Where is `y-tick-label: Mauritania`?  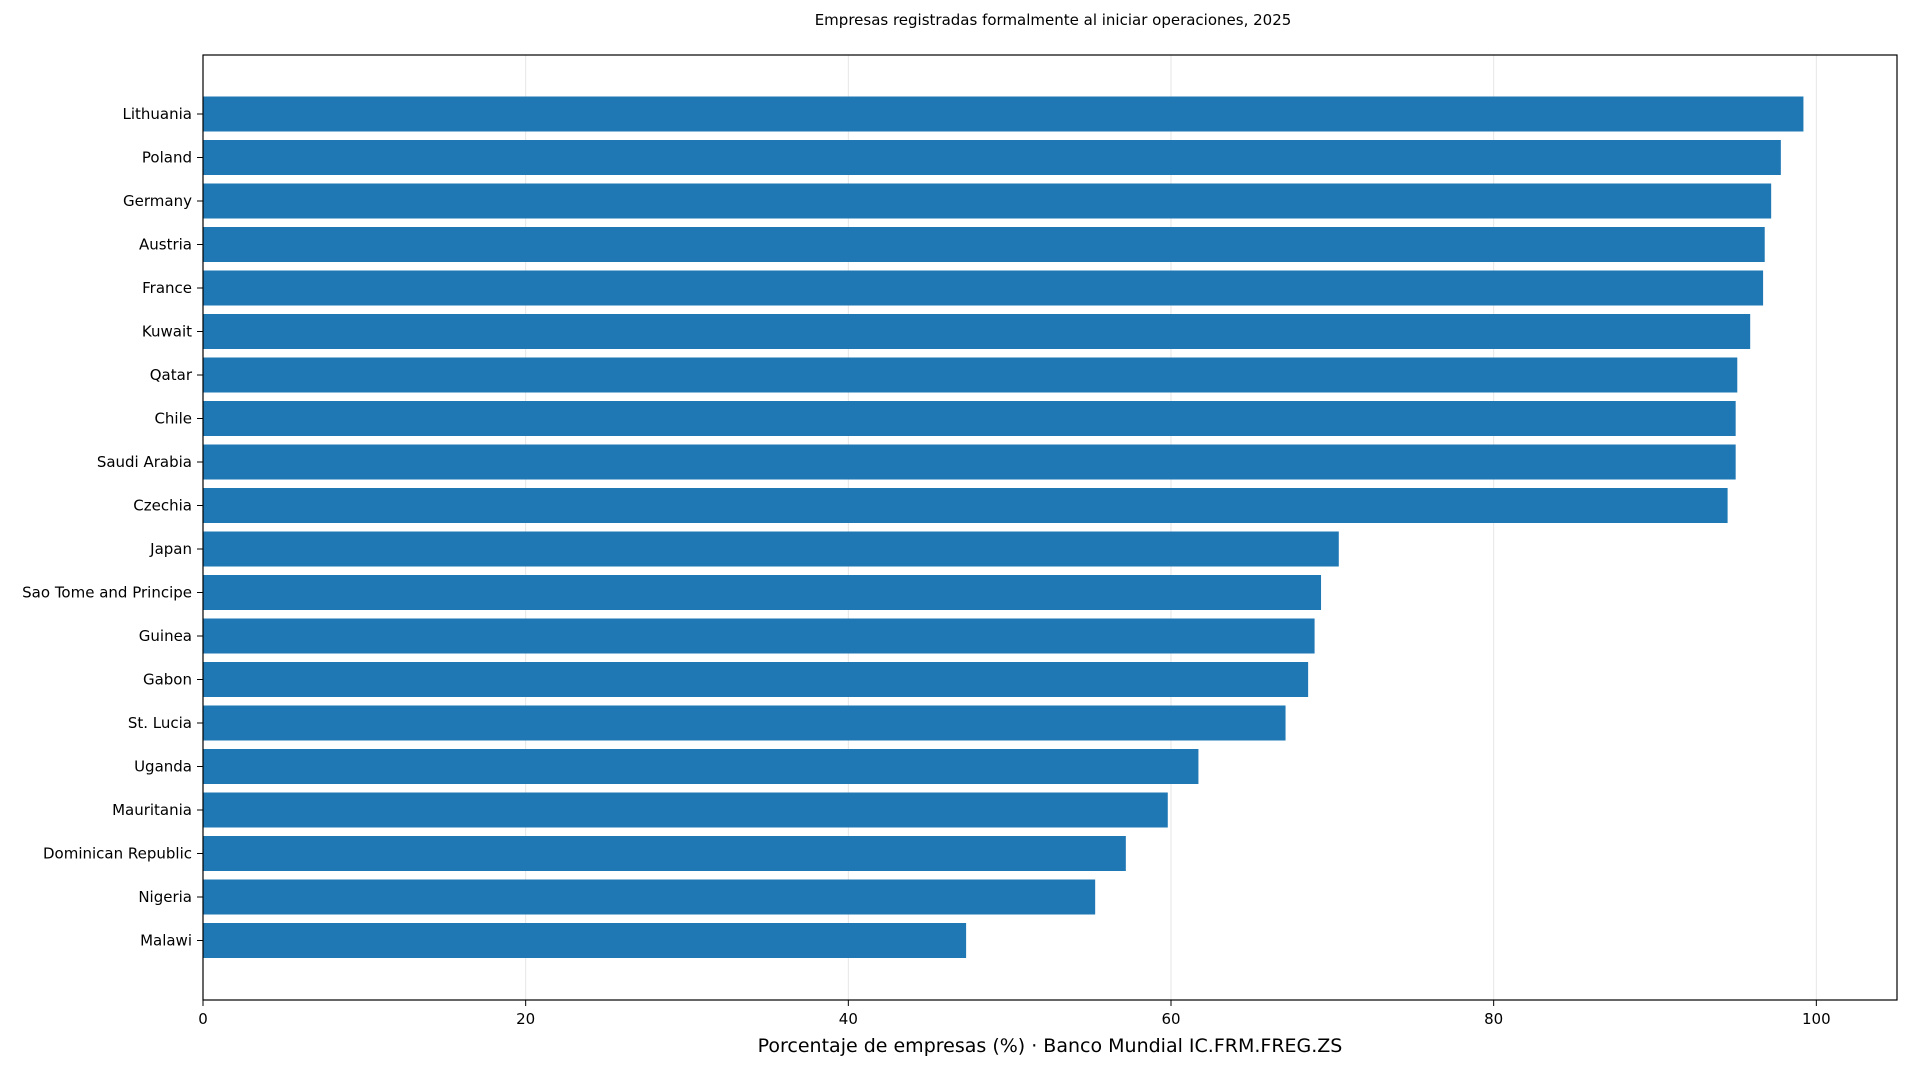 y-tick-label: Mauritania is located at coordinates (152, 810).